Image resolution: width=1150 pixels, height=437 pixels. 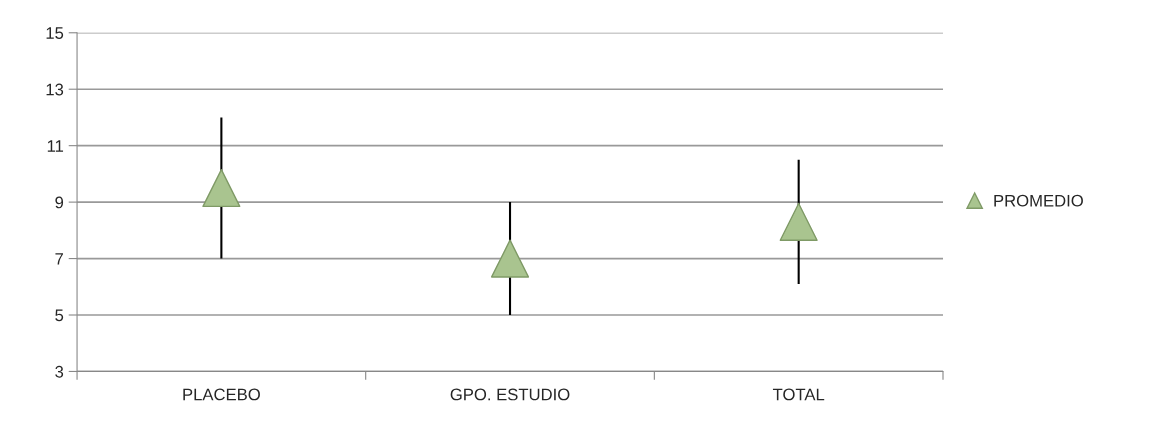 What do you see at coordinates (59, 259) in the screenshot?
I see `y-tick-label: 7` at bounding box center [59, 259].